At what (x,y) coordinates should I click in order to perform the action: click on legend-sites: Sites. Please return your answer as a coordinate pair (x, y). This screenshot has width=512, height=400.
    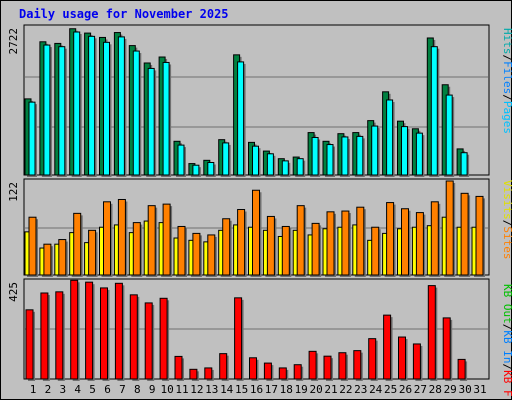
    Looking at the image, I should click on (506, 242).